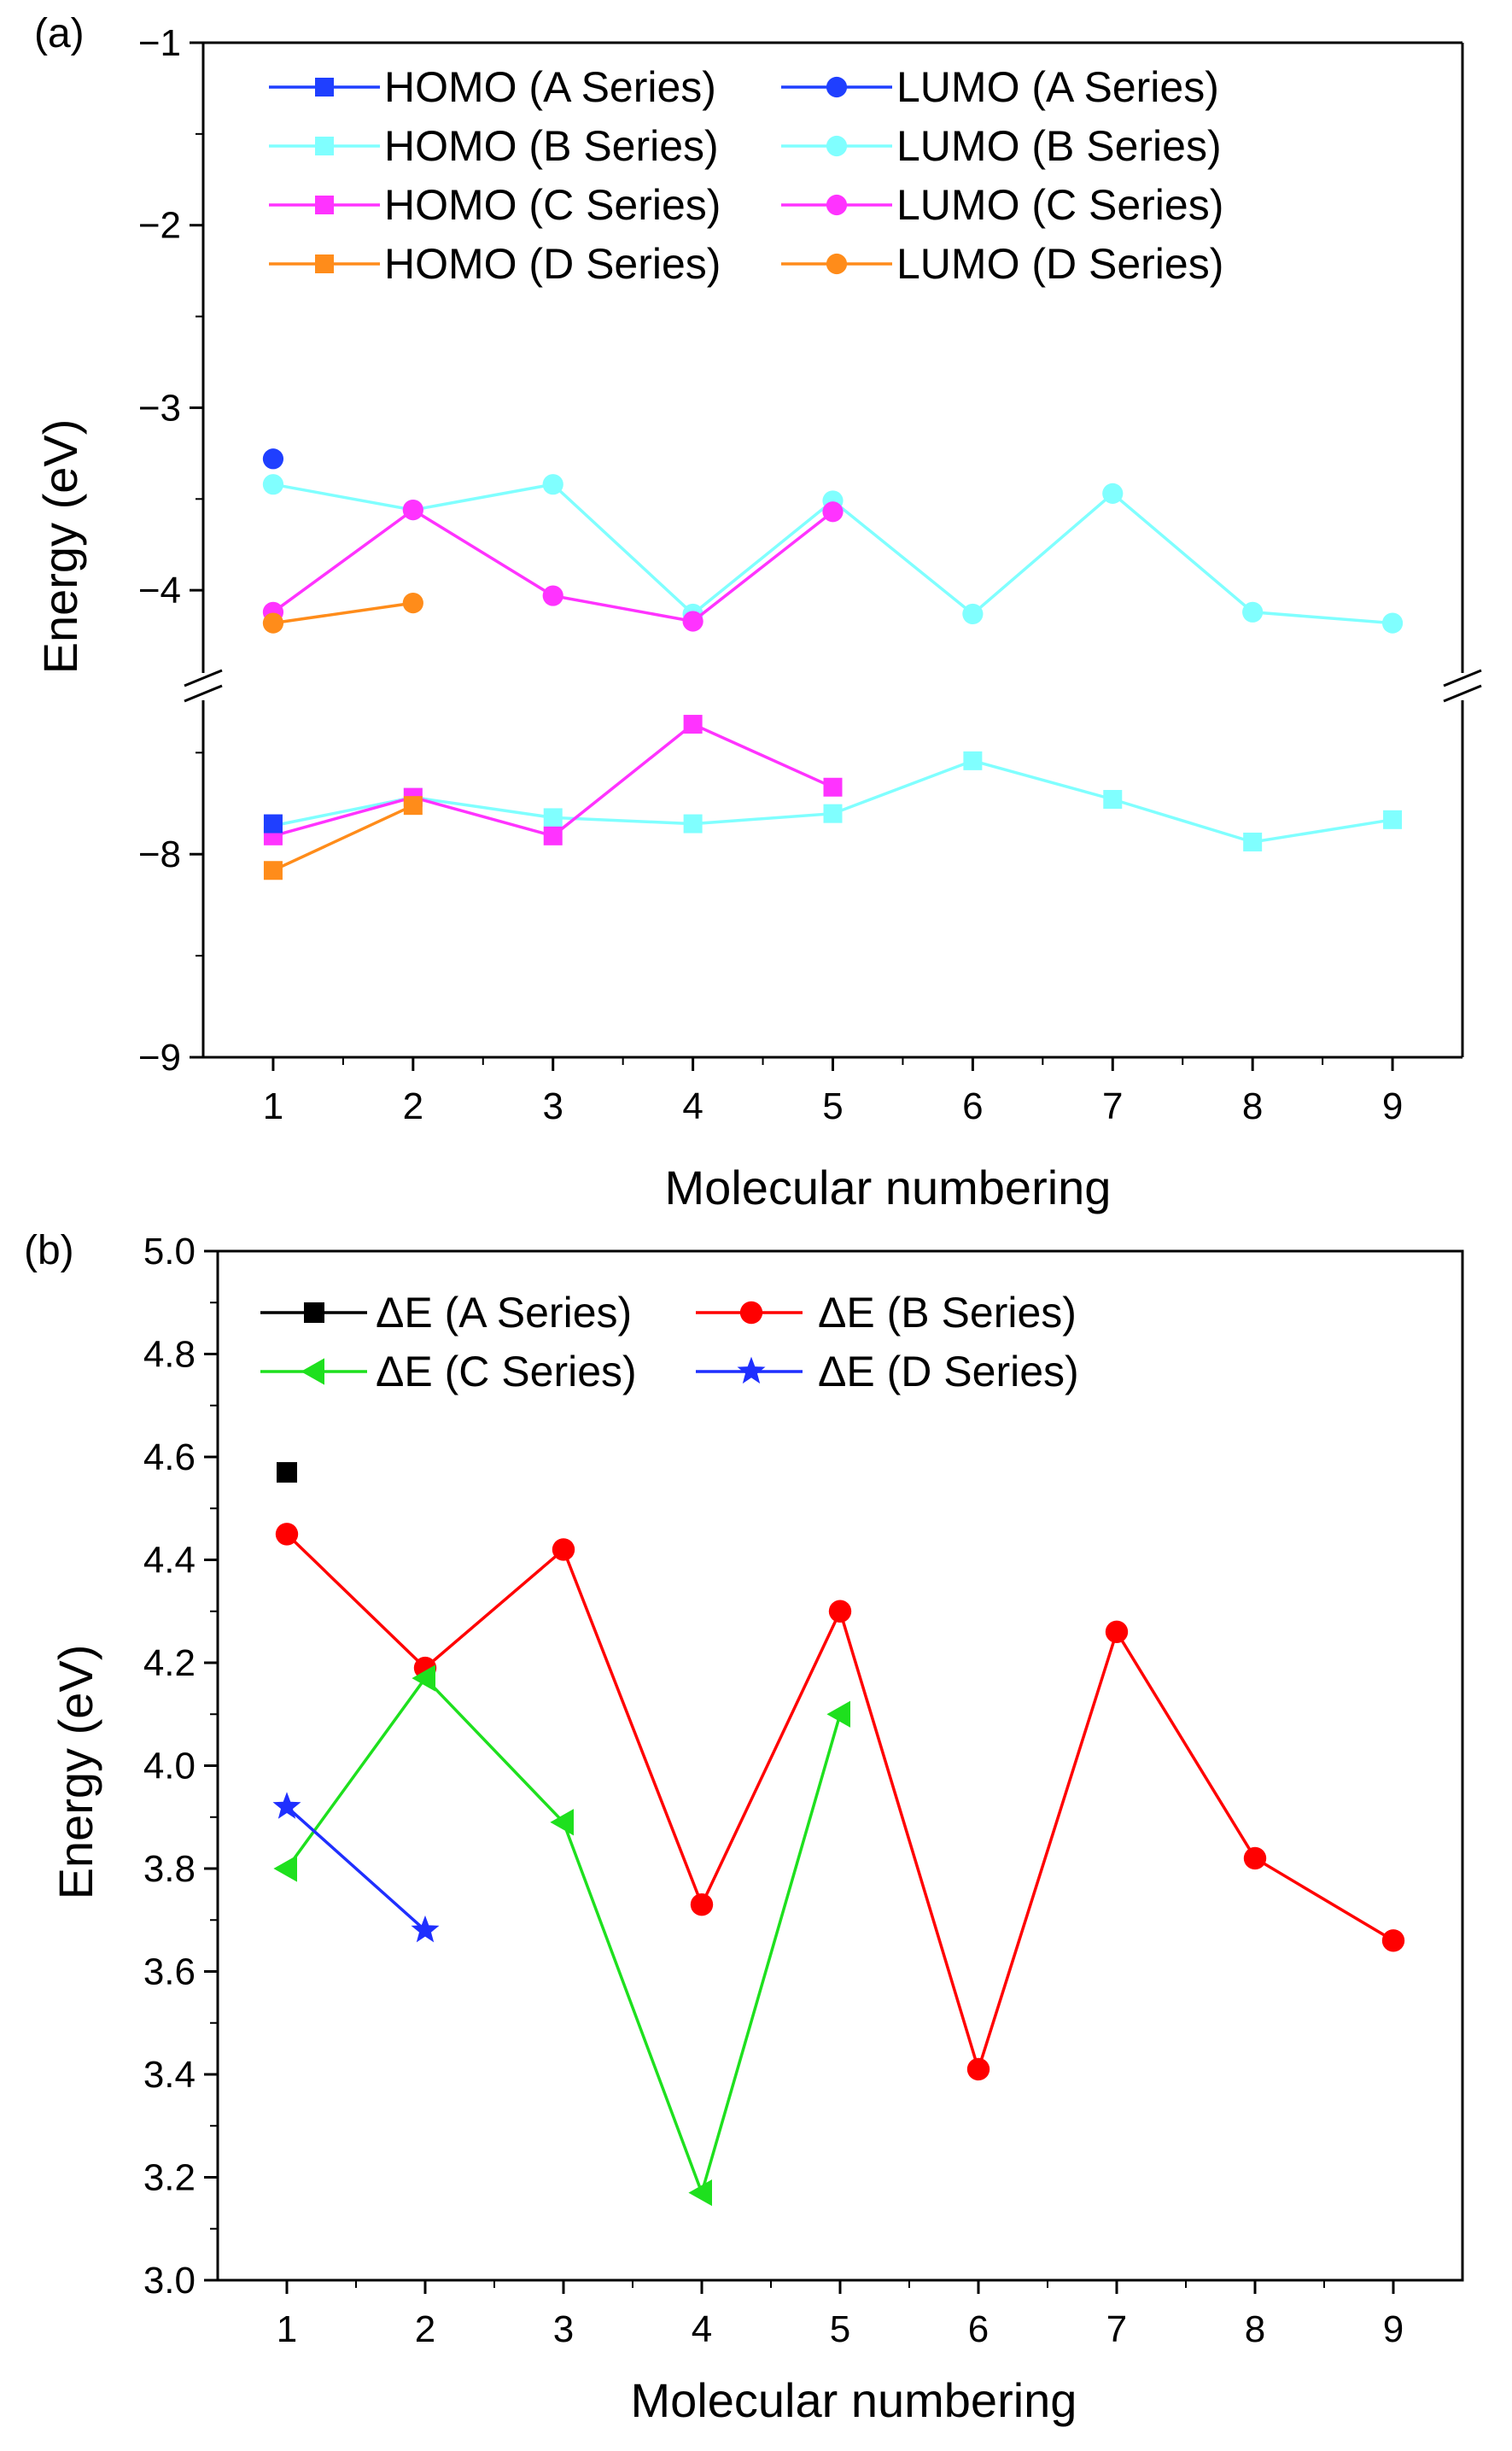 The height and width of the screenshot is (2451, 1512). What do you see at coordinates (506, 1371) in the screenshot?
I see `legend-entry: ΔE (C Series)` at bounding box center [506, 1371].